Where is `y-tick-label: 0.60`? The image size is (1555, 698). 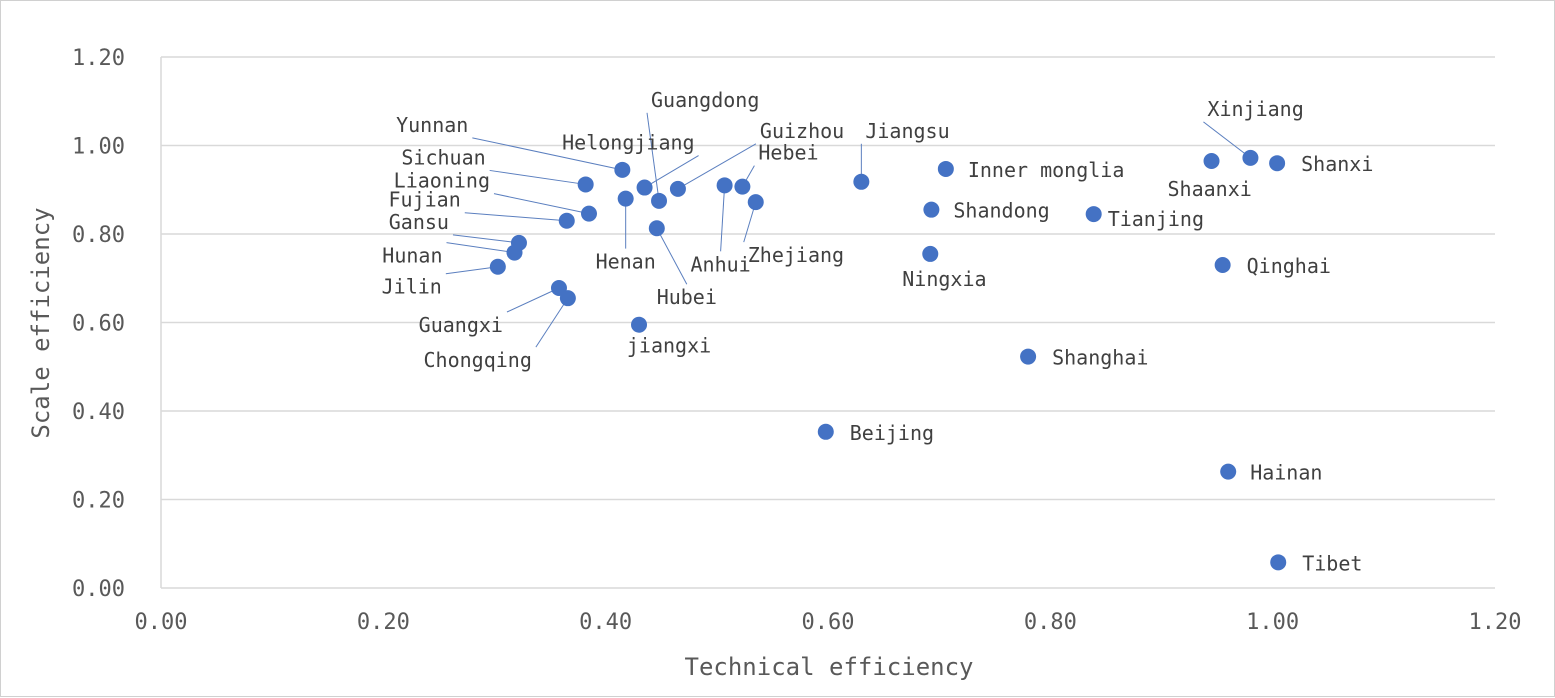
y-tick-label: 0.60 is located at coordinates (98, 324).